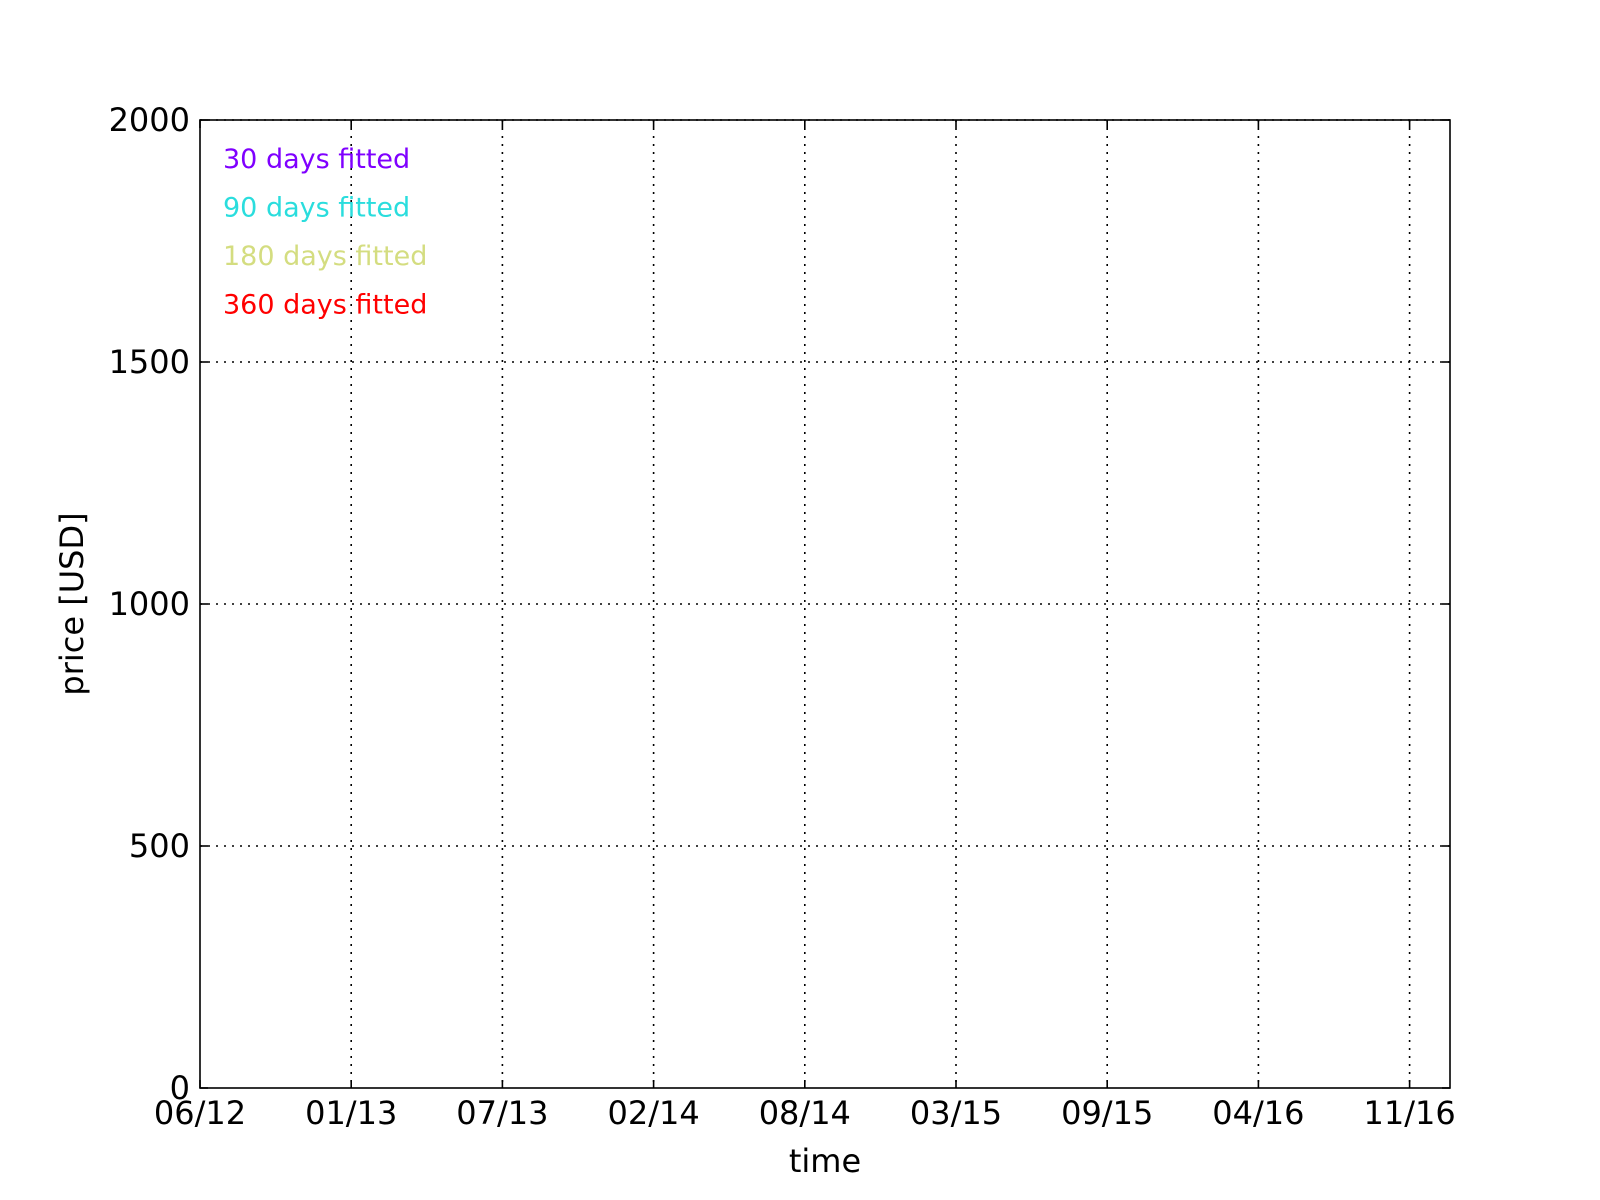 The image size is (1600, 1200). Describe the element at coordinates (72, 603) in the screenshot. I see `y-axis-title: price [USD]` at that location.